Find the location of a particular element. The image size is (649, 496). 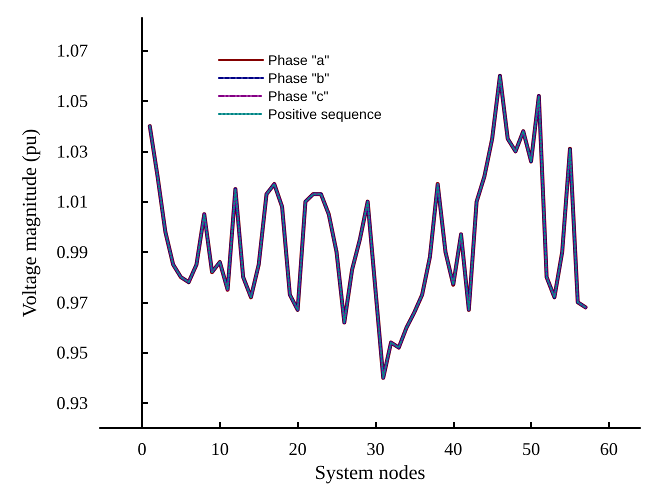

x-axis-title: System nodes is located at coordinates (370, 473).